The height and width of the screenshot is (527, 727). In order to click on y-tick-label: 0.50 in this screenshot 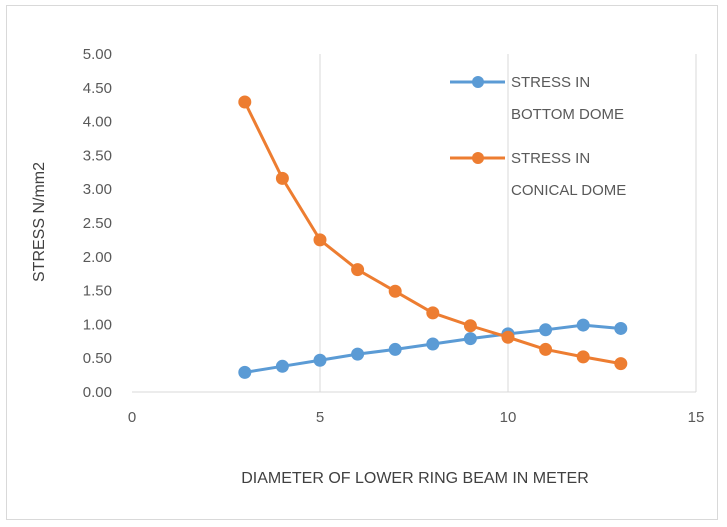, I will do `click(97, 358)`.